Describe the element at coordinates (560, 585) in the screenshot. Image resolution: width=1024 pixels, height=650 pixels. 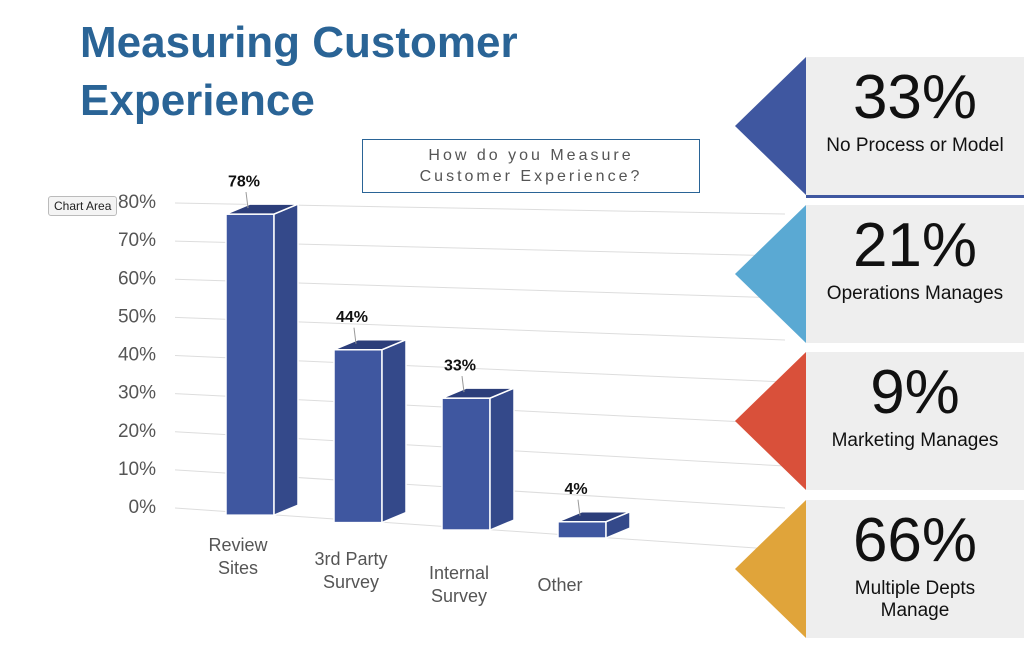
I see `x-tick-label: Other` at that location.